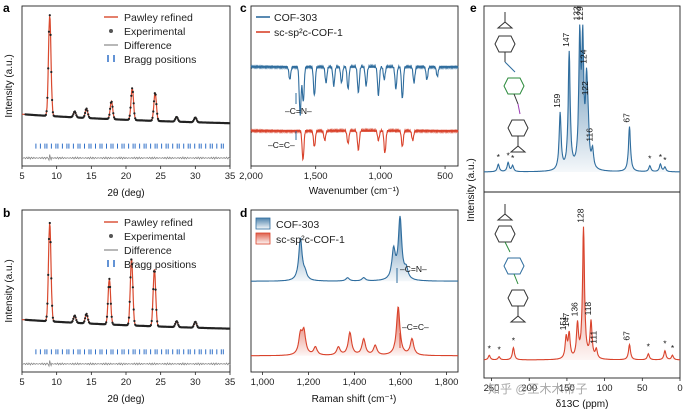 This screenshot has width=685, height=417. What do you see at coordinates (354, 144) in the screenshot?
I see `c-series-1-line` at bounding box center [354, 144].